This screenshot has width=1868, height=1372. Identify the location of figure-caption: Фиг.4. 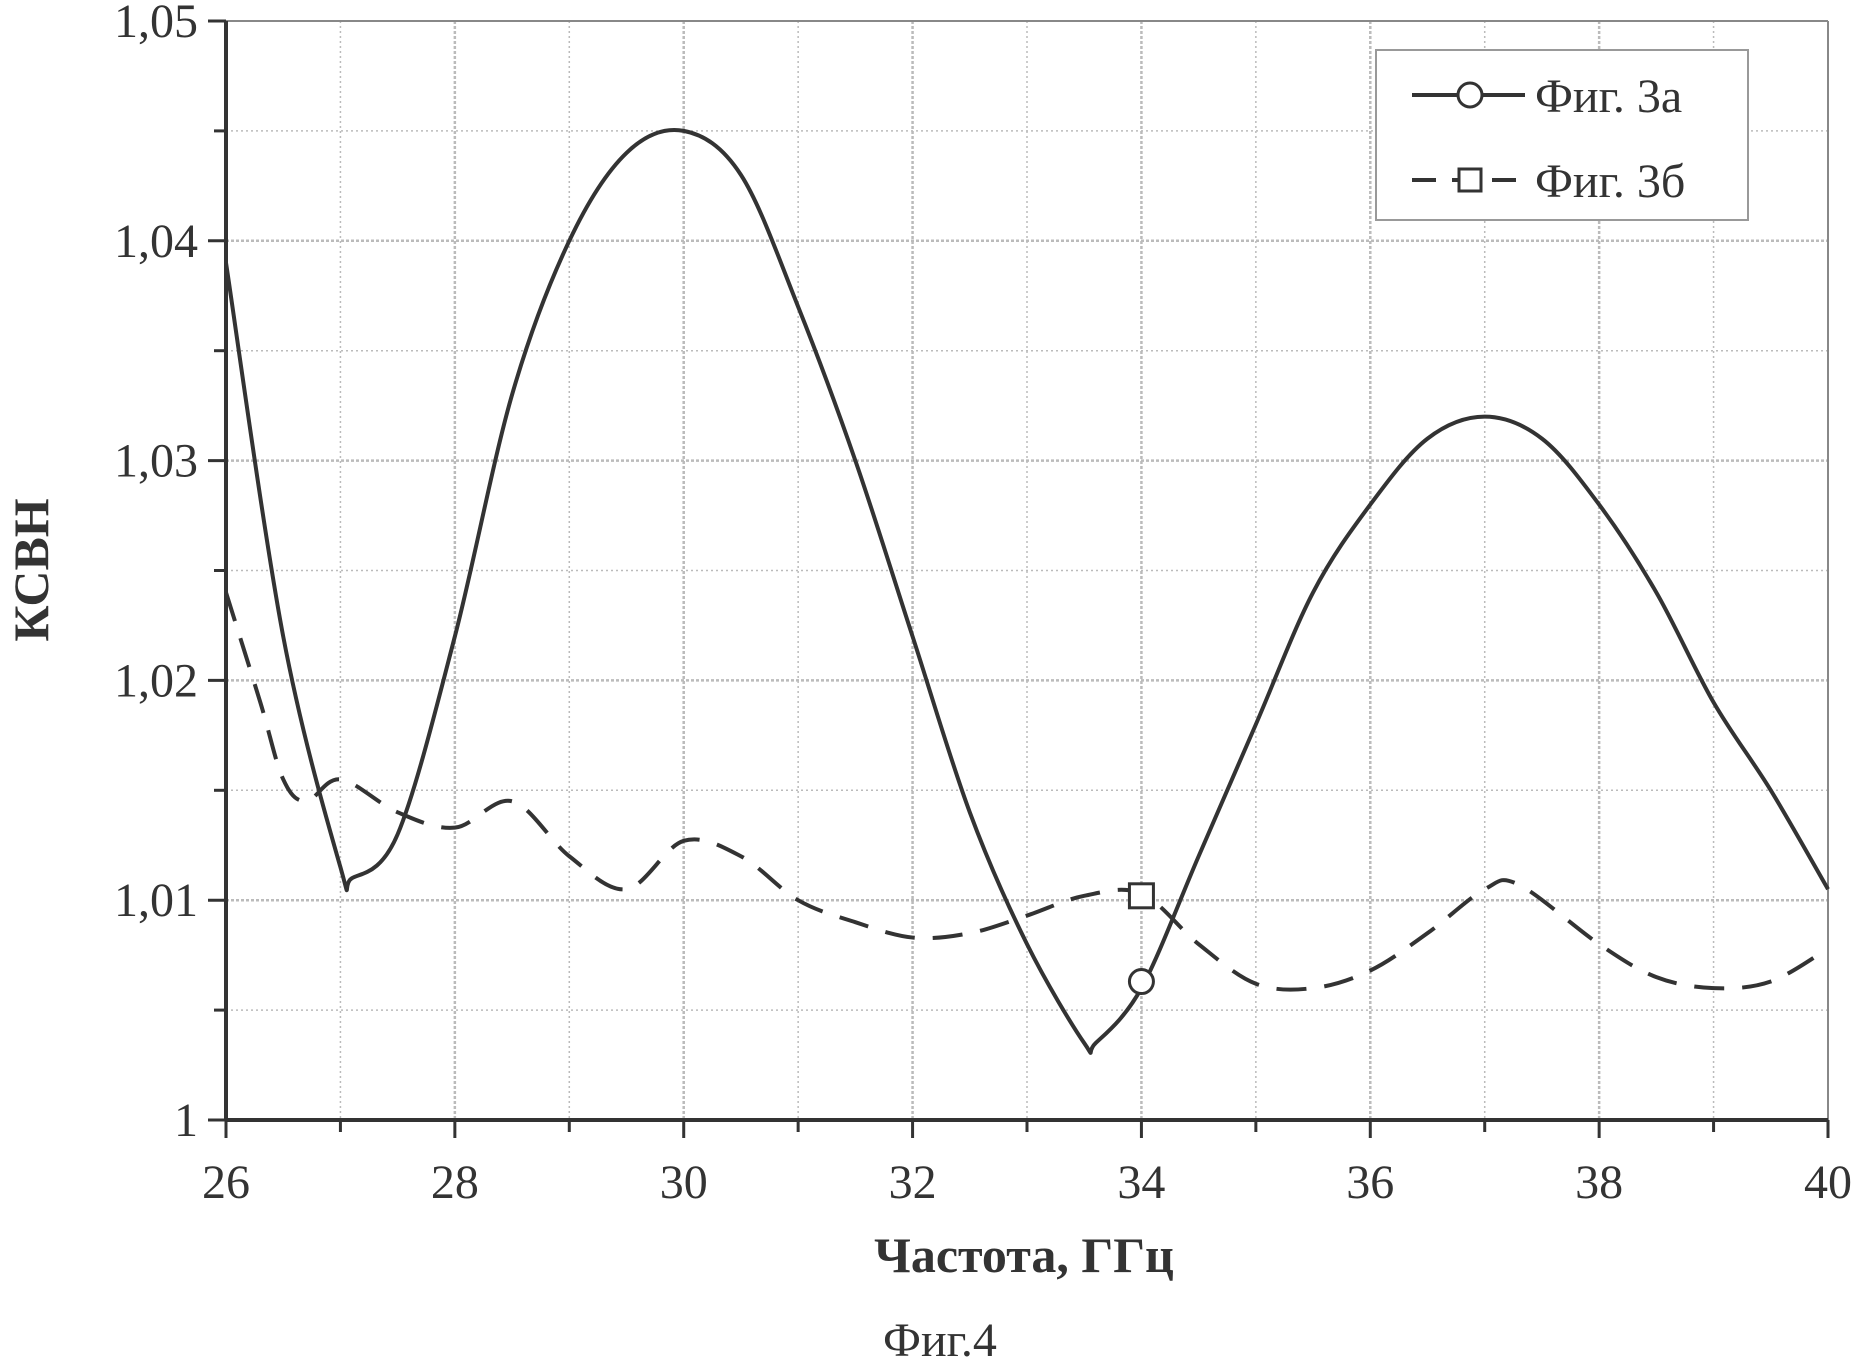
(940, 1340).